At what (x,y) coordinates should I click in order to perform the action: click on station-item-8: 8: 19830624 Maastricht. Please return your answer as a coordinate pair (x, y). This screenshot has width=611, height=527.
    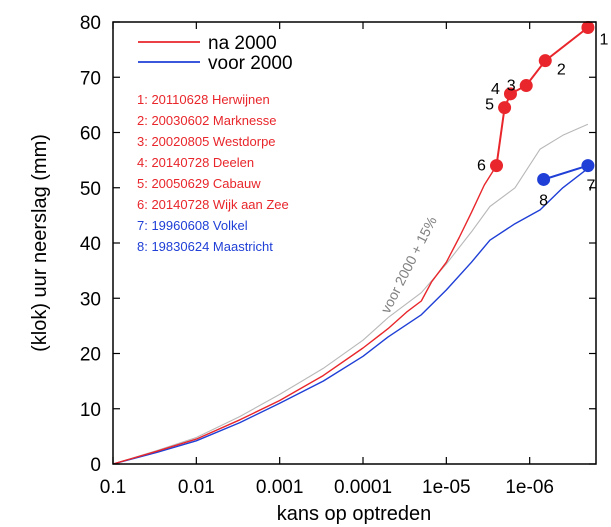
    Looking at the image, I should click on (205, 246).